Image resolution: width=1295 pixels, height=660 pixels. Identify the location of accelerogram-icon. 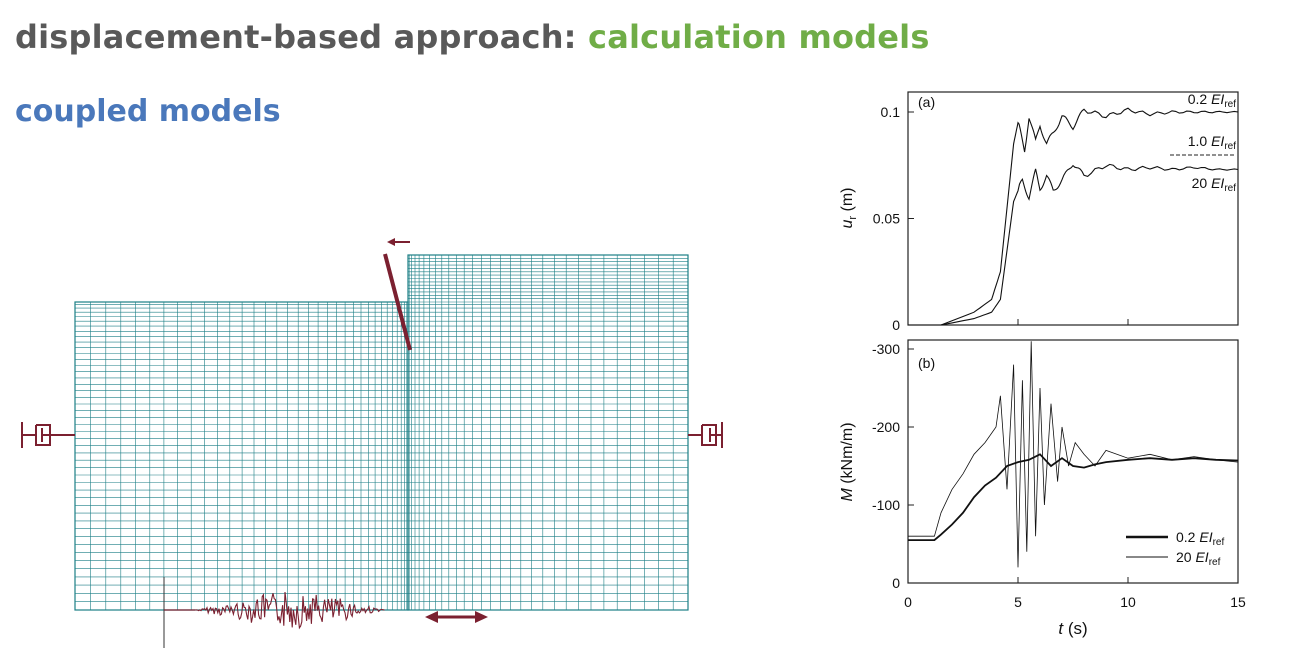
(274, 612).